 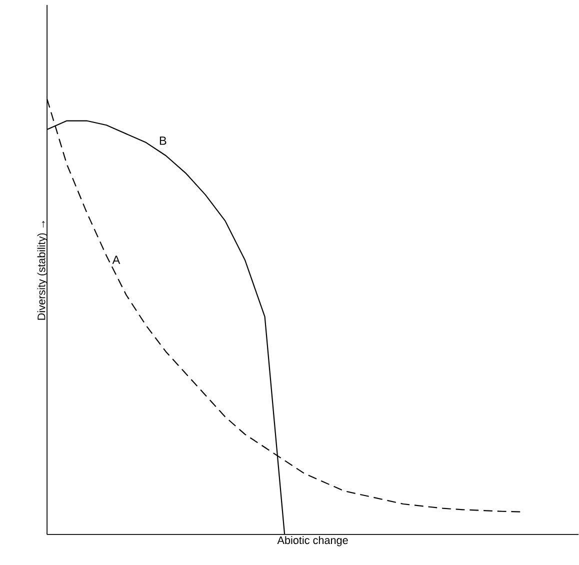 What do you see at coordinates (312, 541) in the screenshot?
I see `x-axis-title: Abiotic change` at bounding box center [312, 541].